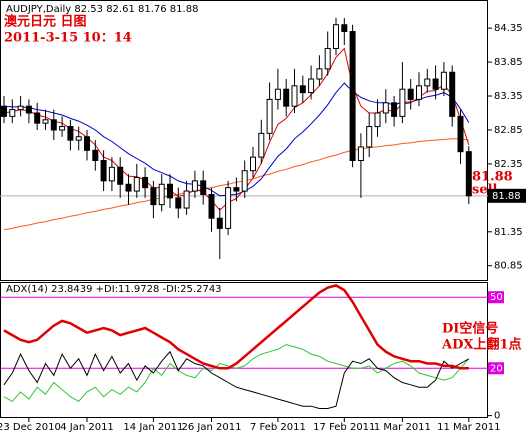 The image size is (526, 434). Describe the element at coordinates (30, 427) in the screenshot. I see `x-tick-label: 23 Dec 2010` at that location.